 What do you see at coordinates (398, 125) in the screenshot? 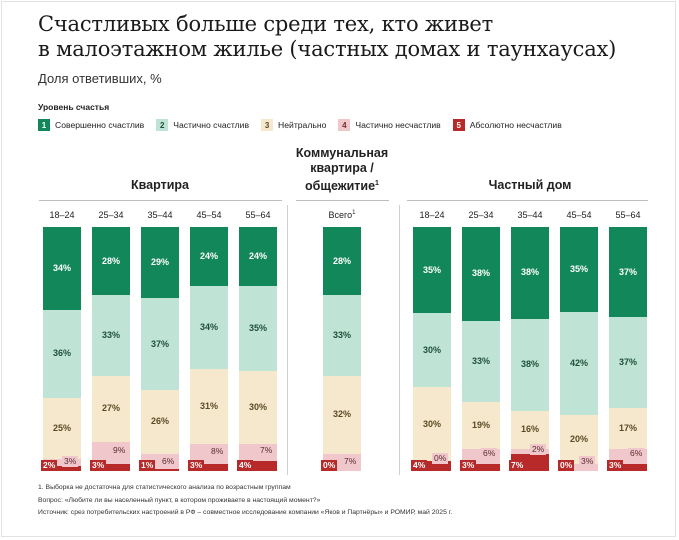
I see `legend-label-4: Частично несчастлив` at bounding box center [398, 125].